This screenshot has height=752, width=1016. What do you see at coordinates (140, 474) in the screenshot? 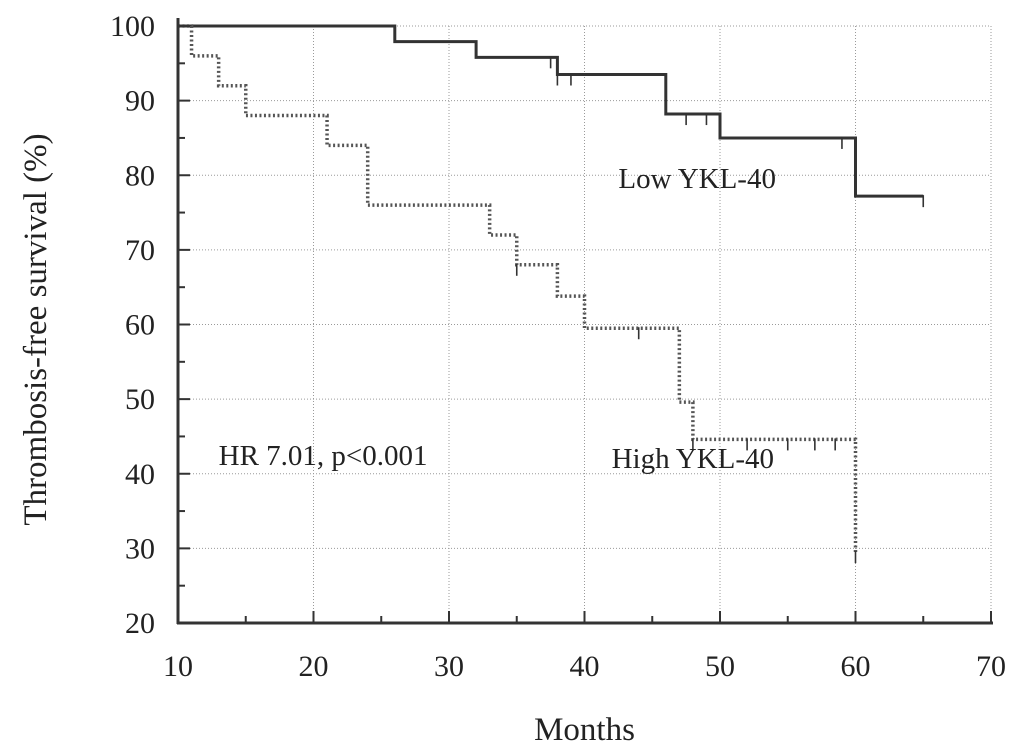
I see `y-tick-label: 40` at bounding box center [140, 474].